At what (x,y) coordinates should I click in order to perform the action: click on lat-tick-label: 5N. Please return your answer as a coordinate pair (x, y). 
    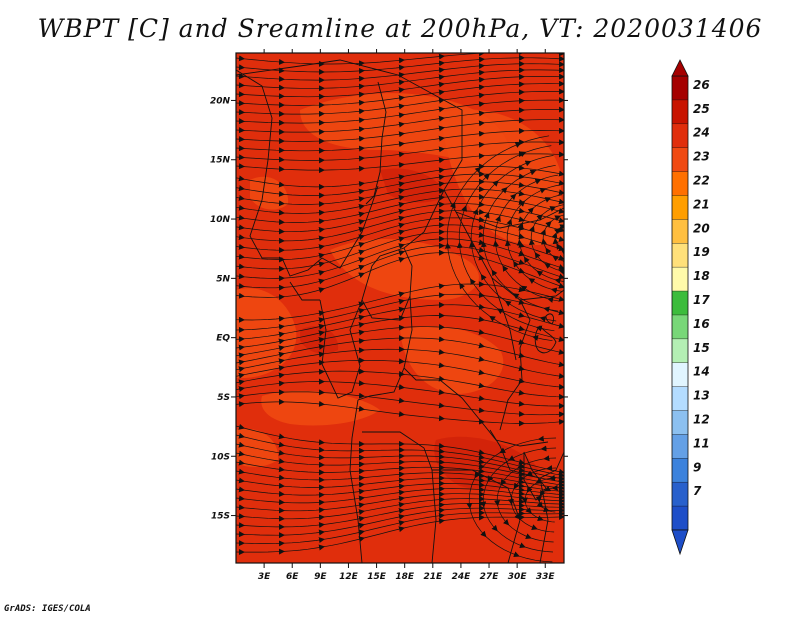
    Looking at the image, I should click on (223, 279).